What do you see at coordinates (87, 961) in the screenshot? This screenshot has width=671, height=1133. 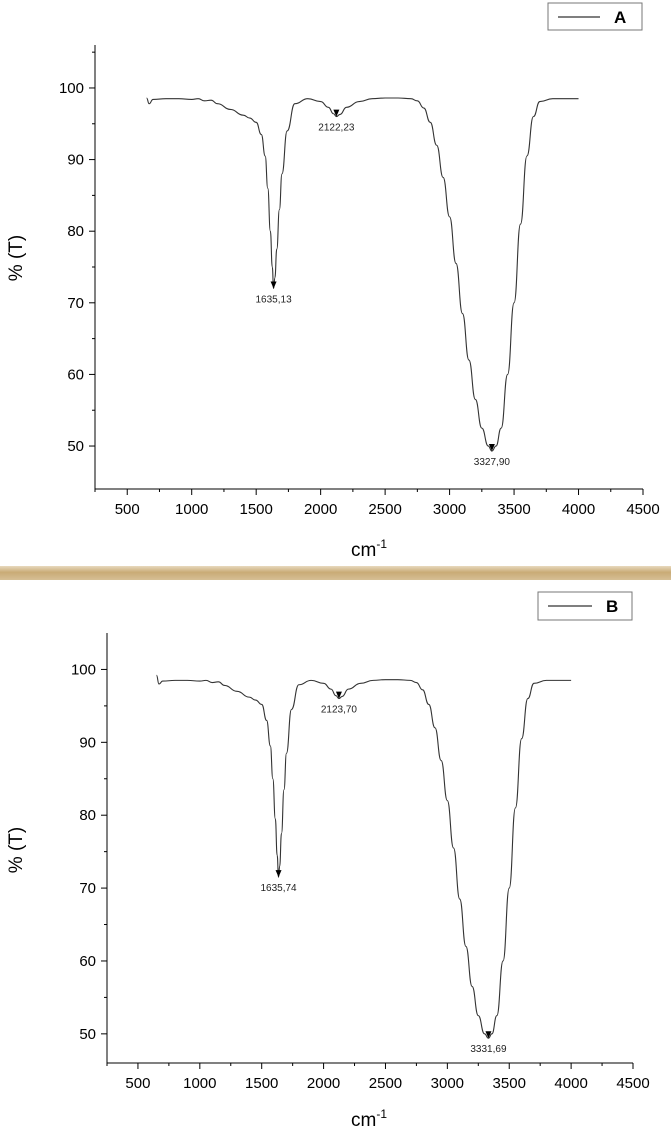 I see `chart-b-y-tick-label: 60` at bounding box center [87, 961].